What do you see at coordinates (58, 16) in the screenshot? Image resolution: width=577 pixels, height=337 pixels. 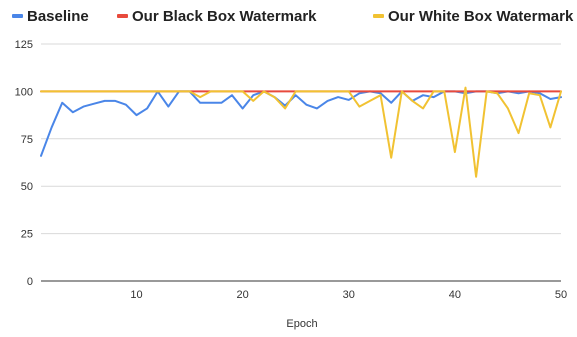 I see `legend-label: Baseline` at bounding box center [58, 16].